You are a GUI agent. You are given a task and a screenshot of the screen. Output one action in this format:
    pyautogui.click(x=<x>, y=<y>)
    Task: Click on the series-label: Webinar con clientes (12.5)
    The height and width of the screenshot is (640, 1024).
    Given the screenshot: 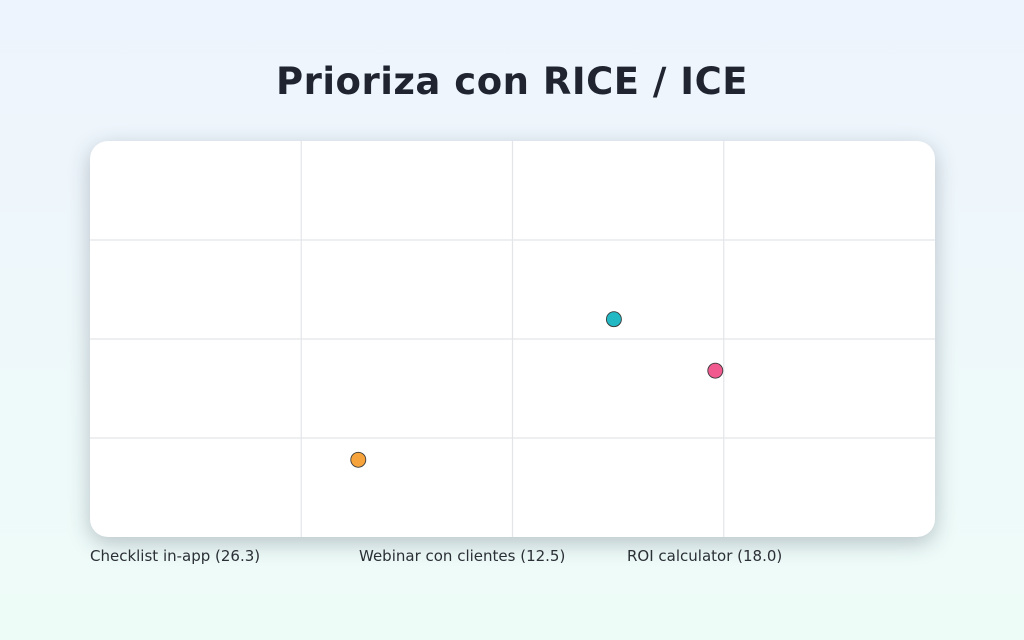 What is the action you would take?
    pyautogui.click(x=462, y=556)
    